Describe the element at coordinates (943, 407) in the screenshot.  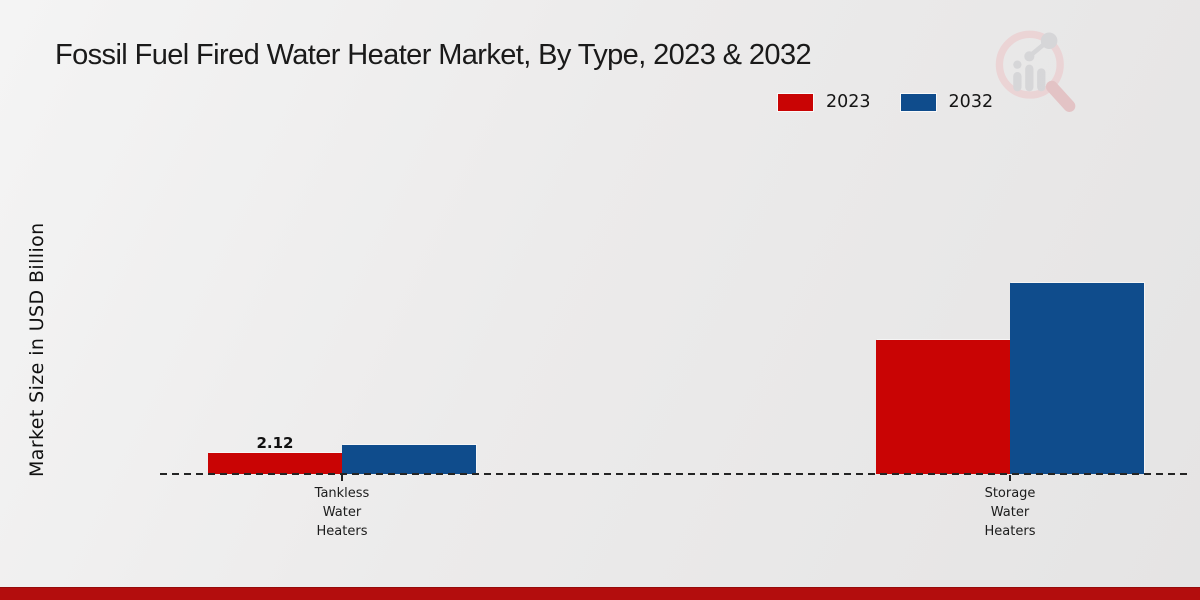
I see `bar-storage-2023` at that location.